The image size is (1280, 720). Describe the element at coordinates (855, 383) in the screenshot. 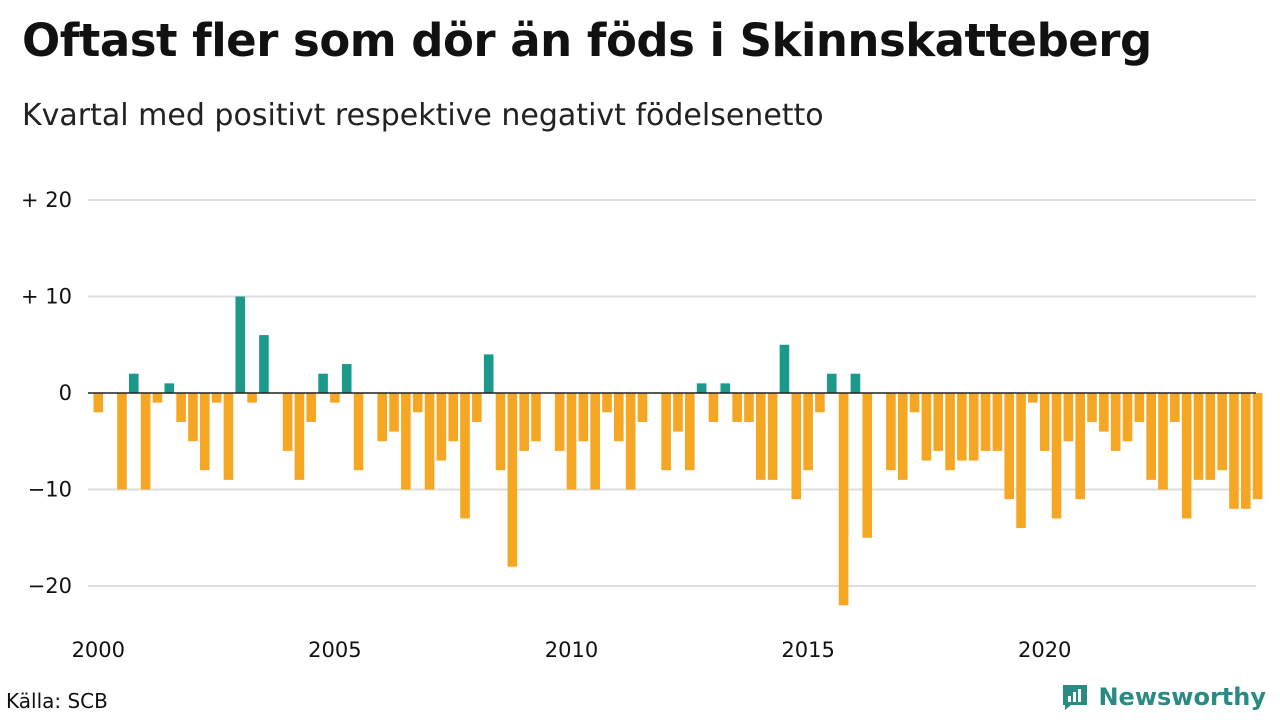

I see `bar: 2016 K1: 2` at that location.